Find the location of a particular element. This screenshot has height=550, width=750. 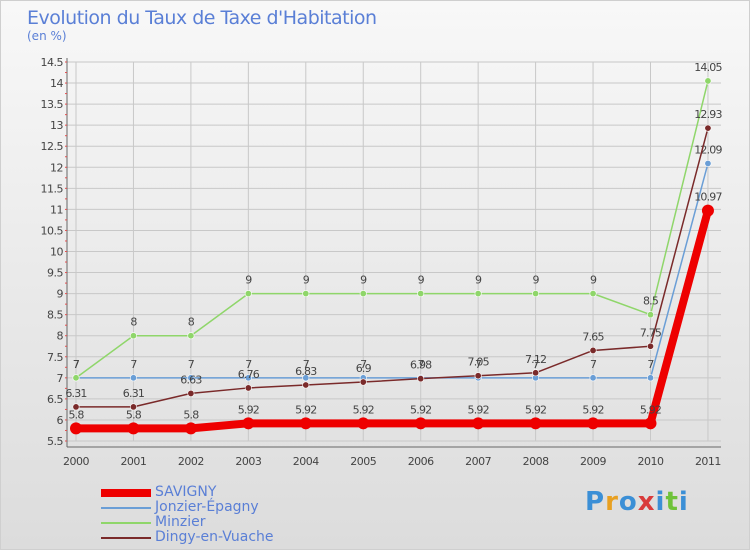

x-tick-label: 2006 is located at coordinates (421, 461).